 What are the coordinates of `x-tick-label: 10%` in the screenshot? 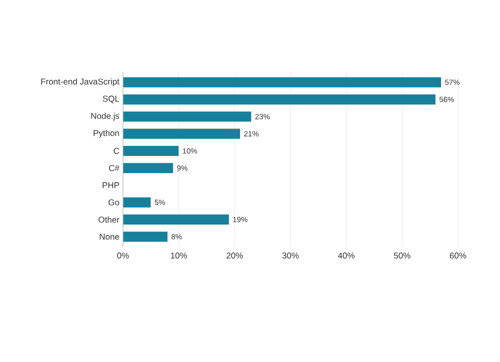 It's located at (179, 255).